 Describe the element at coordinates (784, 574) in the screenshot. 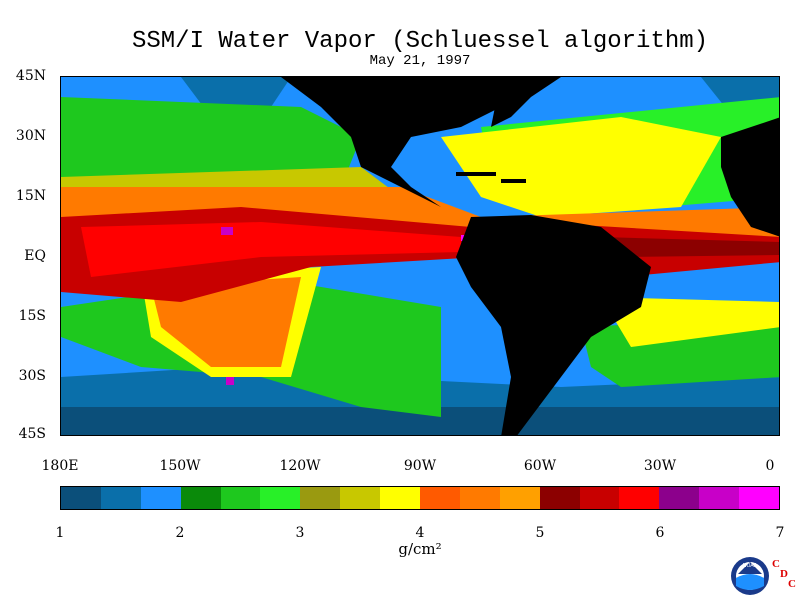

I see `cdc-letter-d: D` at that location.